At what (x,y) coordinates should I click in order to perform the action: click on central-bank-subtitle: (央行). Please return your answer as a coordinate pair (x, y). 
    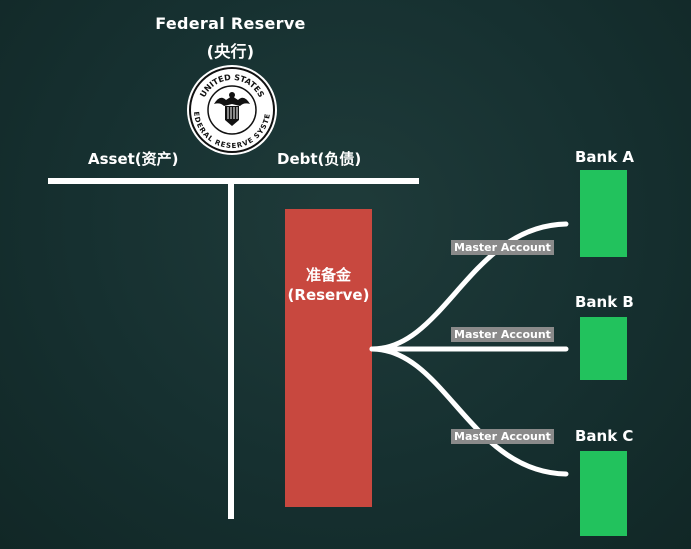
    Looking at the image, I should click on (230, 51).